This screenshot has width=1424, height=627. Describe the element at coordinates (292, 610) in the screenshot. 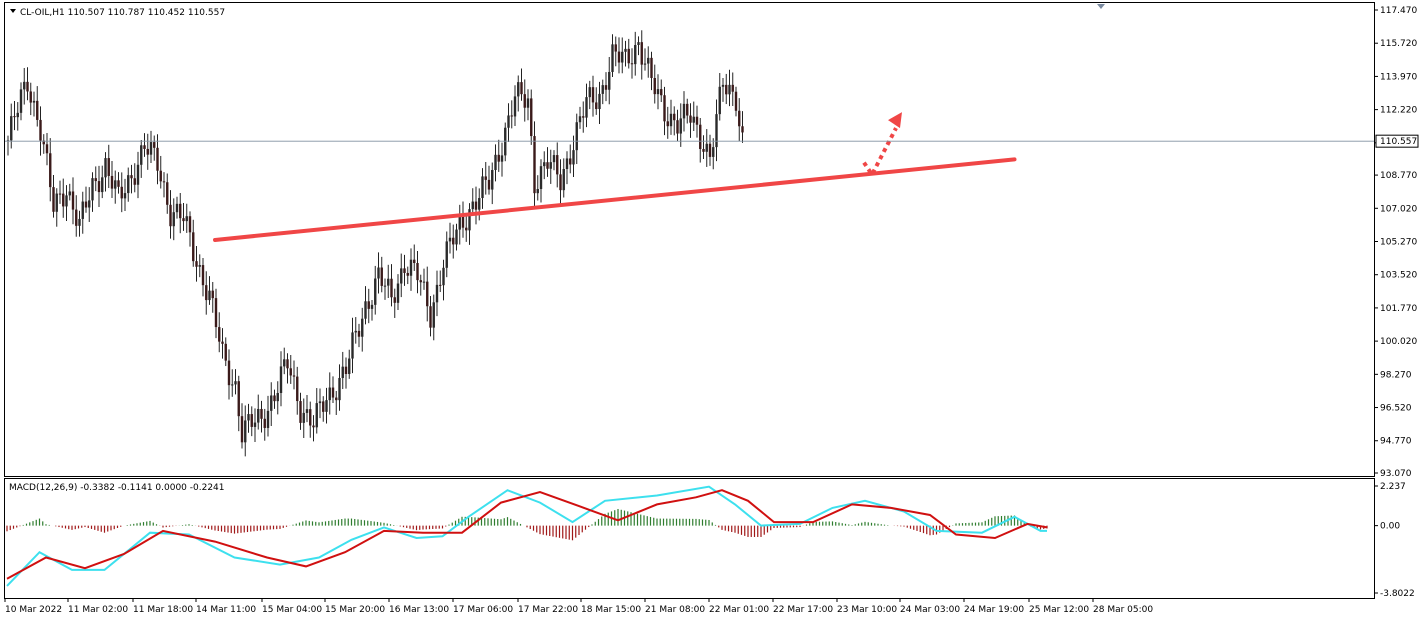

I see `x-tick-label: 15 Mar 04:00` at that location.